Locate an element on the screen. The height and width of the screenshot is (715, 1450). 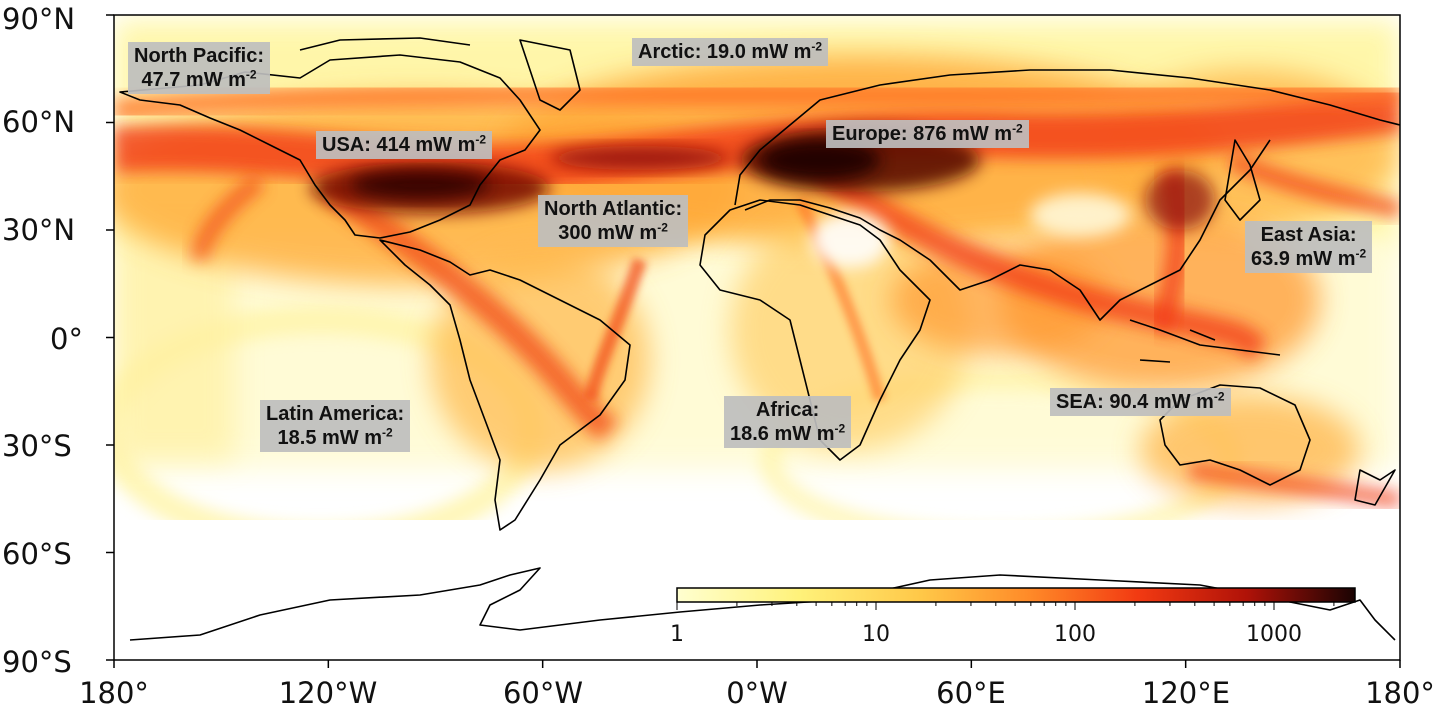
region-label-east-asia: East Asia: 63.9 mW m-2 is located at coordinates (1309, 247).